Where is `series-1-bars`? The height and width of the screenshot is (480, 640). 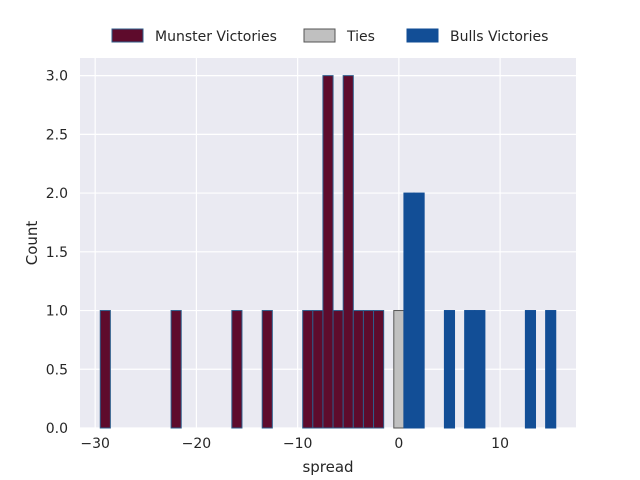
series-1-bars is located at coordinates (399, 369).